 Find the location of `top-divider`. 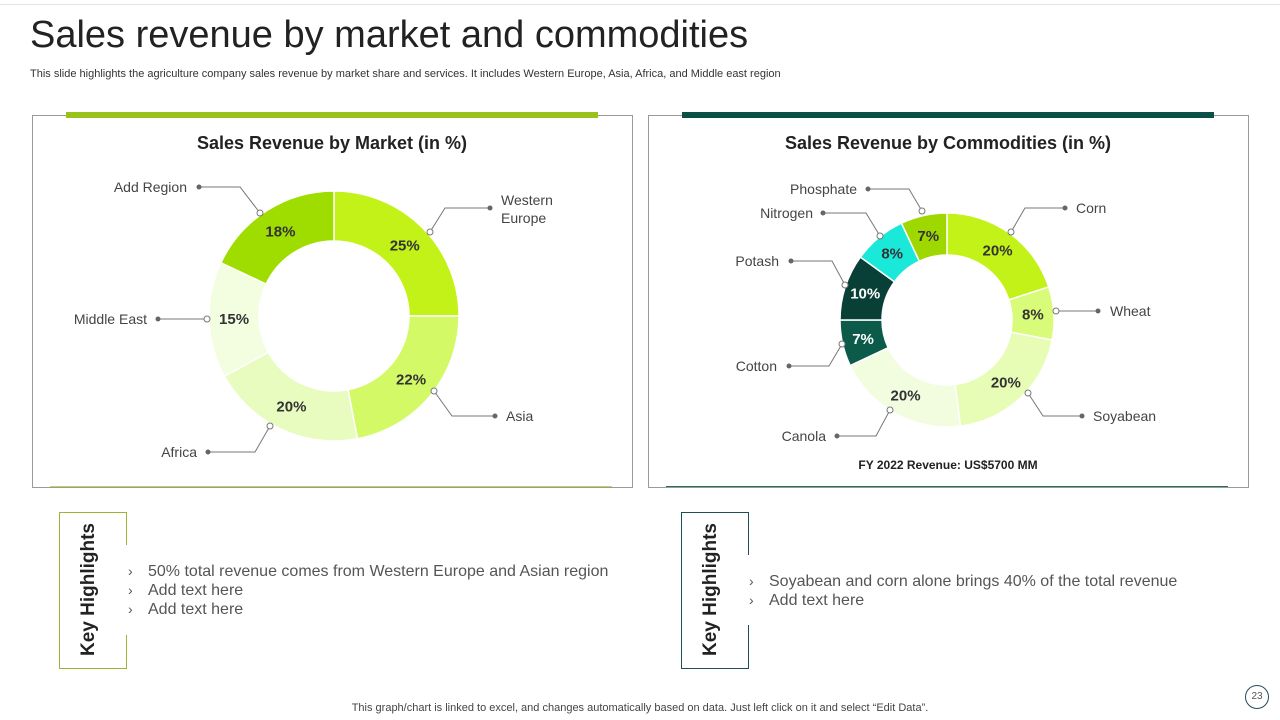

top-divider is located at coordinates (640, 4).